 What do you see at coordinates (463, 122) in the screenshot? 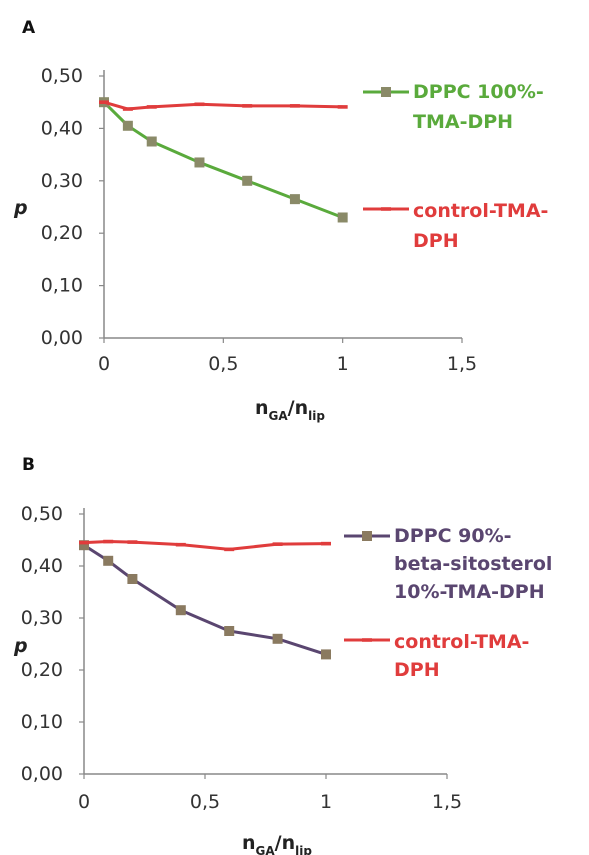
I see `legend-entry-text: TMA-DPH` at bounding box center [463, 122].